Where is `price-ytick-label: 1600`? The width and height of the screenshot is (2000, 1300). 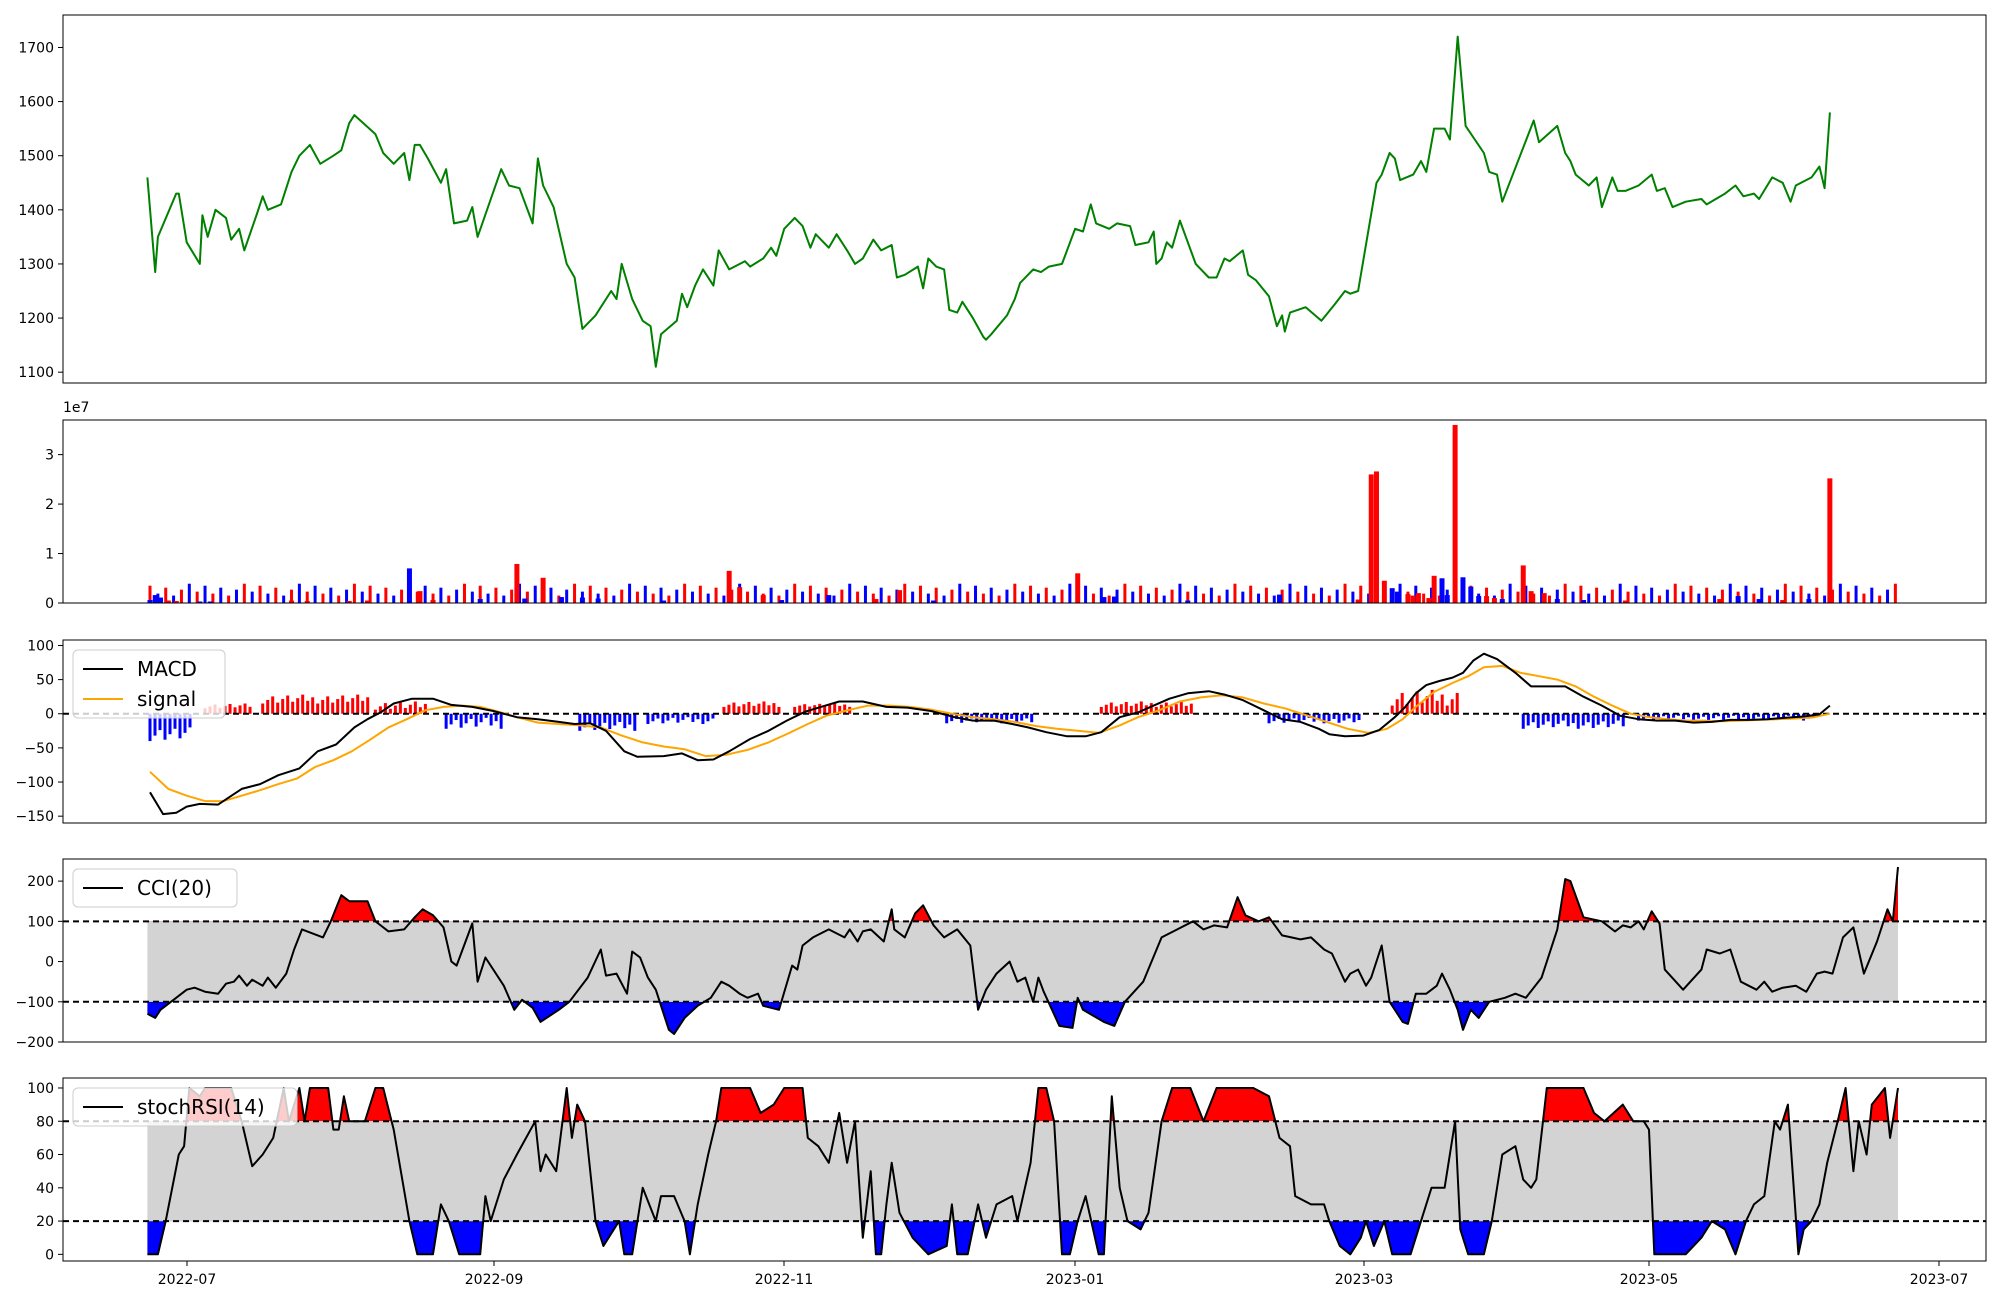
price-ytick-label: 1600 is located at coordinates (36, 103).